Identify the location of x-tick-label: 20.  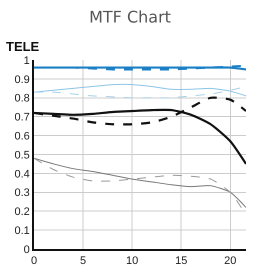
(230, 261).